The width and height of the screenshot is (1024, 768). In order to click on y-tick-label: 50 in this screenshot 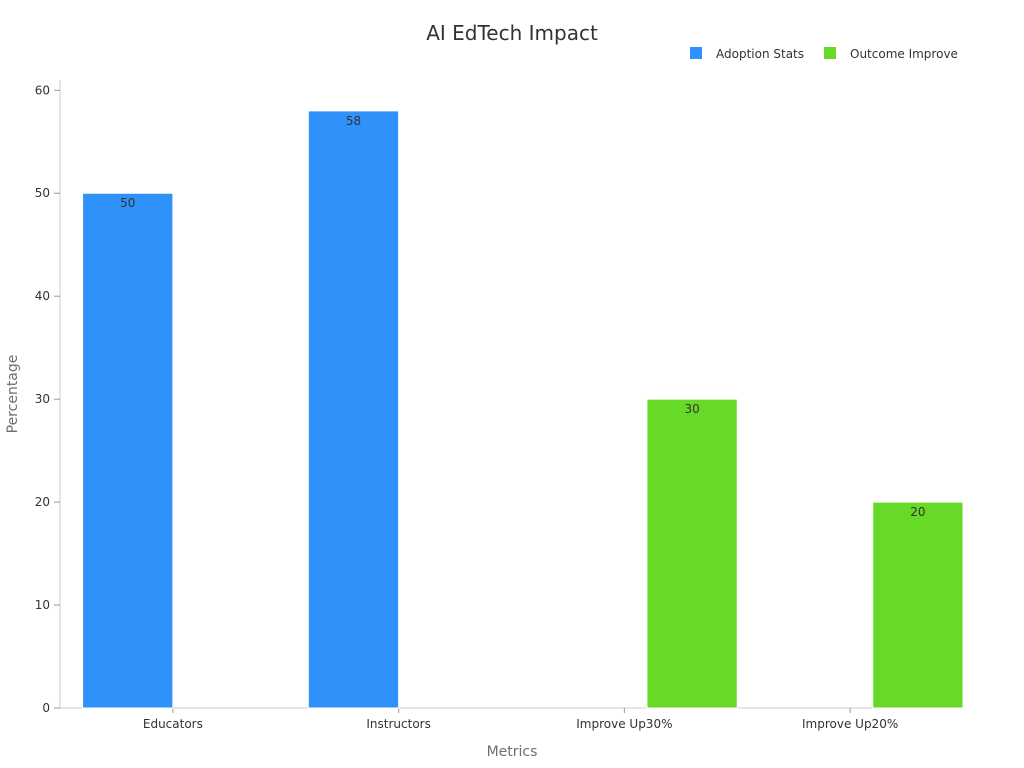, I will do `click(42, 193)`.